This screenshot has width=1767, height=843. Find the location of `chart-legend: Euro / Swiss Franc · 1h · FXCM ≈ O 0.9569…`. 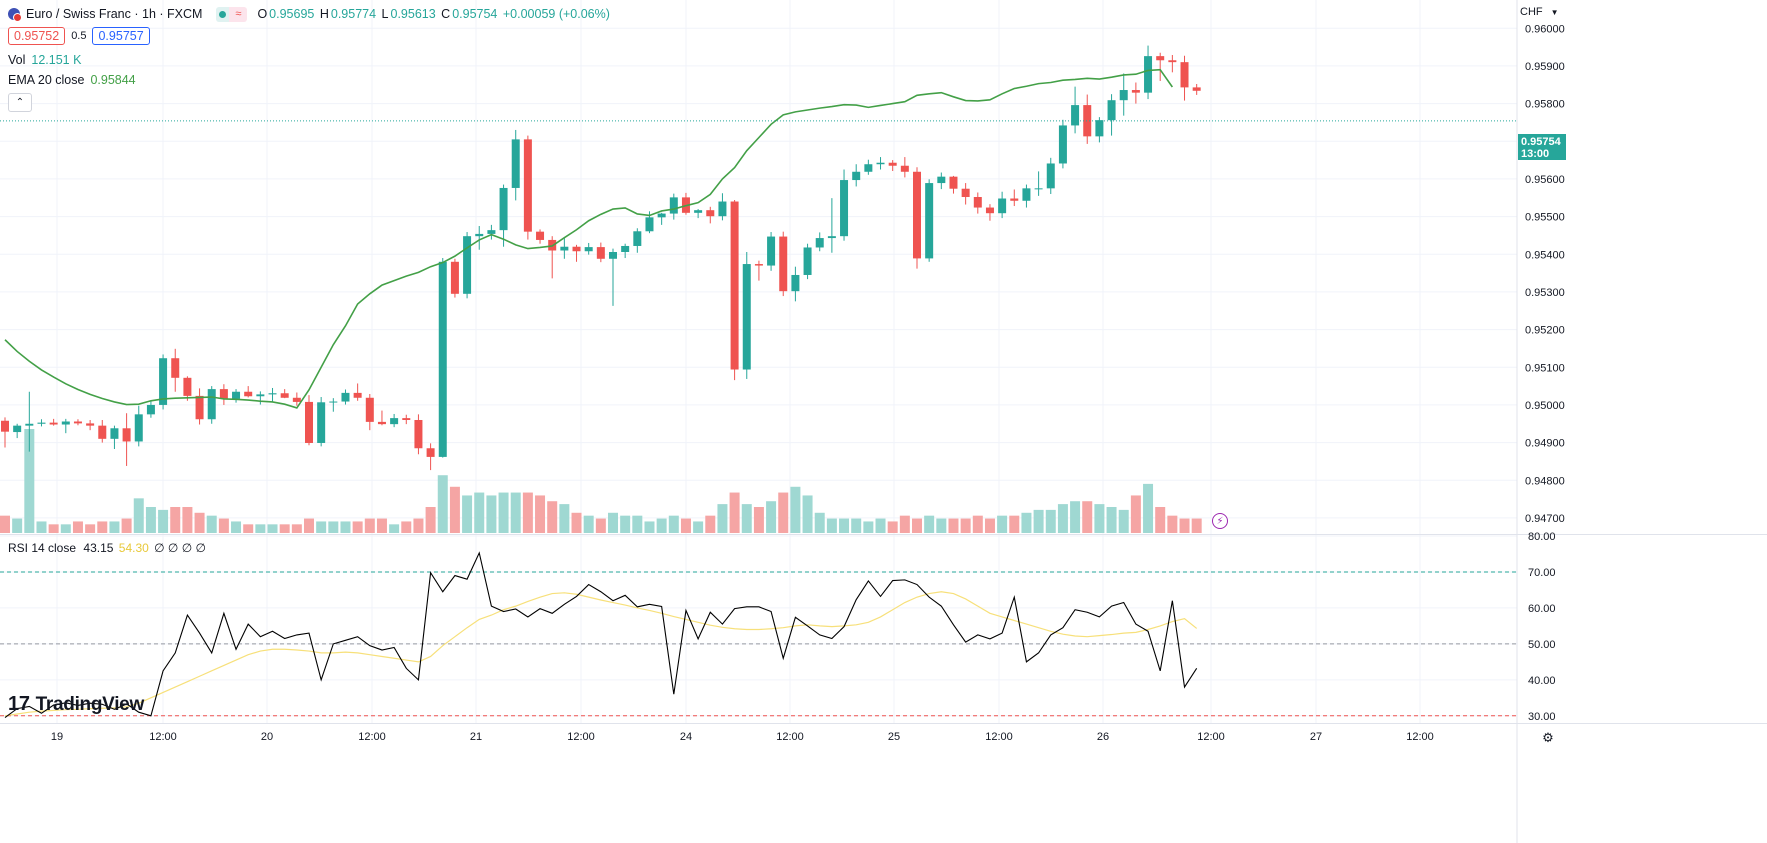

chart-legend: Euro / Swiss Franc · 1h · FXCM ≈ O 0.9569… is located at coordinates (310, 58).